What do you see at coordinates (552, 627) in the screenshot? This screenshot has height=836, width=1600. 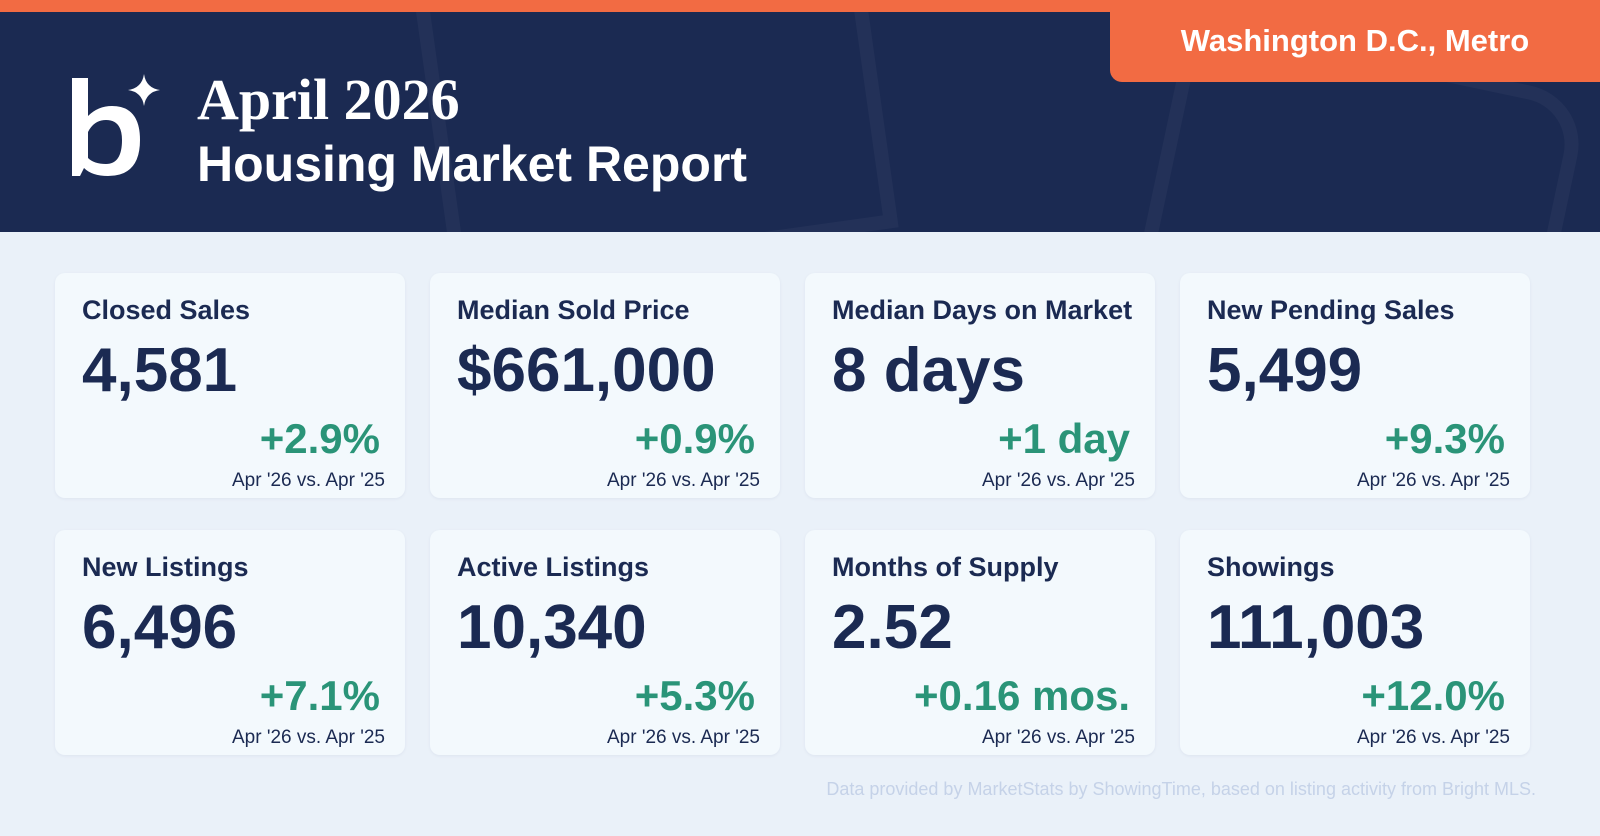 I see `metric-value: 10,340` at bounding box center [552, 627].